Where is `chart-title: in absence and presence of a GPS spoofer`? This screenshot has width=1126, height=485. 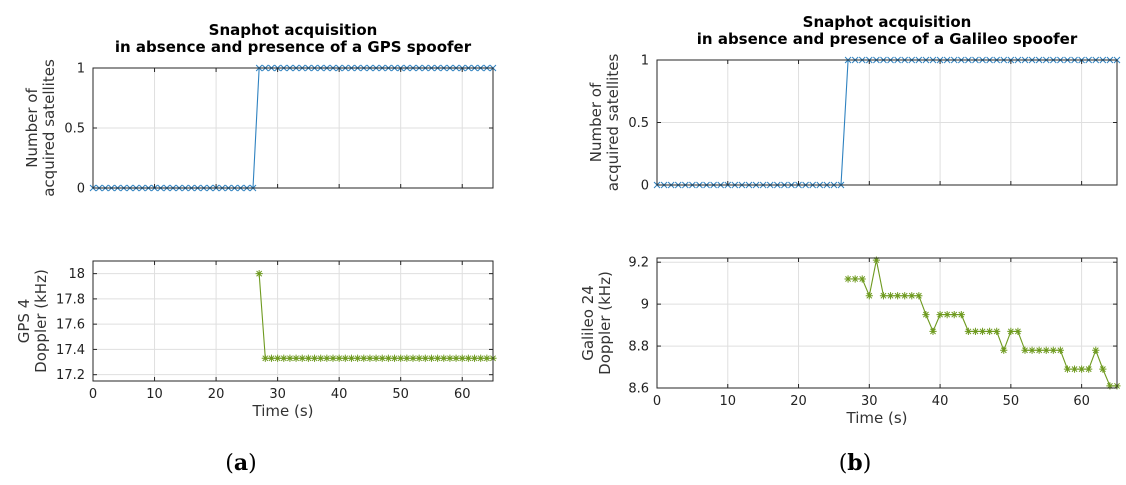
chart-title: in absence and presence of a GPS spoofer is located at coordinates (293, 47).